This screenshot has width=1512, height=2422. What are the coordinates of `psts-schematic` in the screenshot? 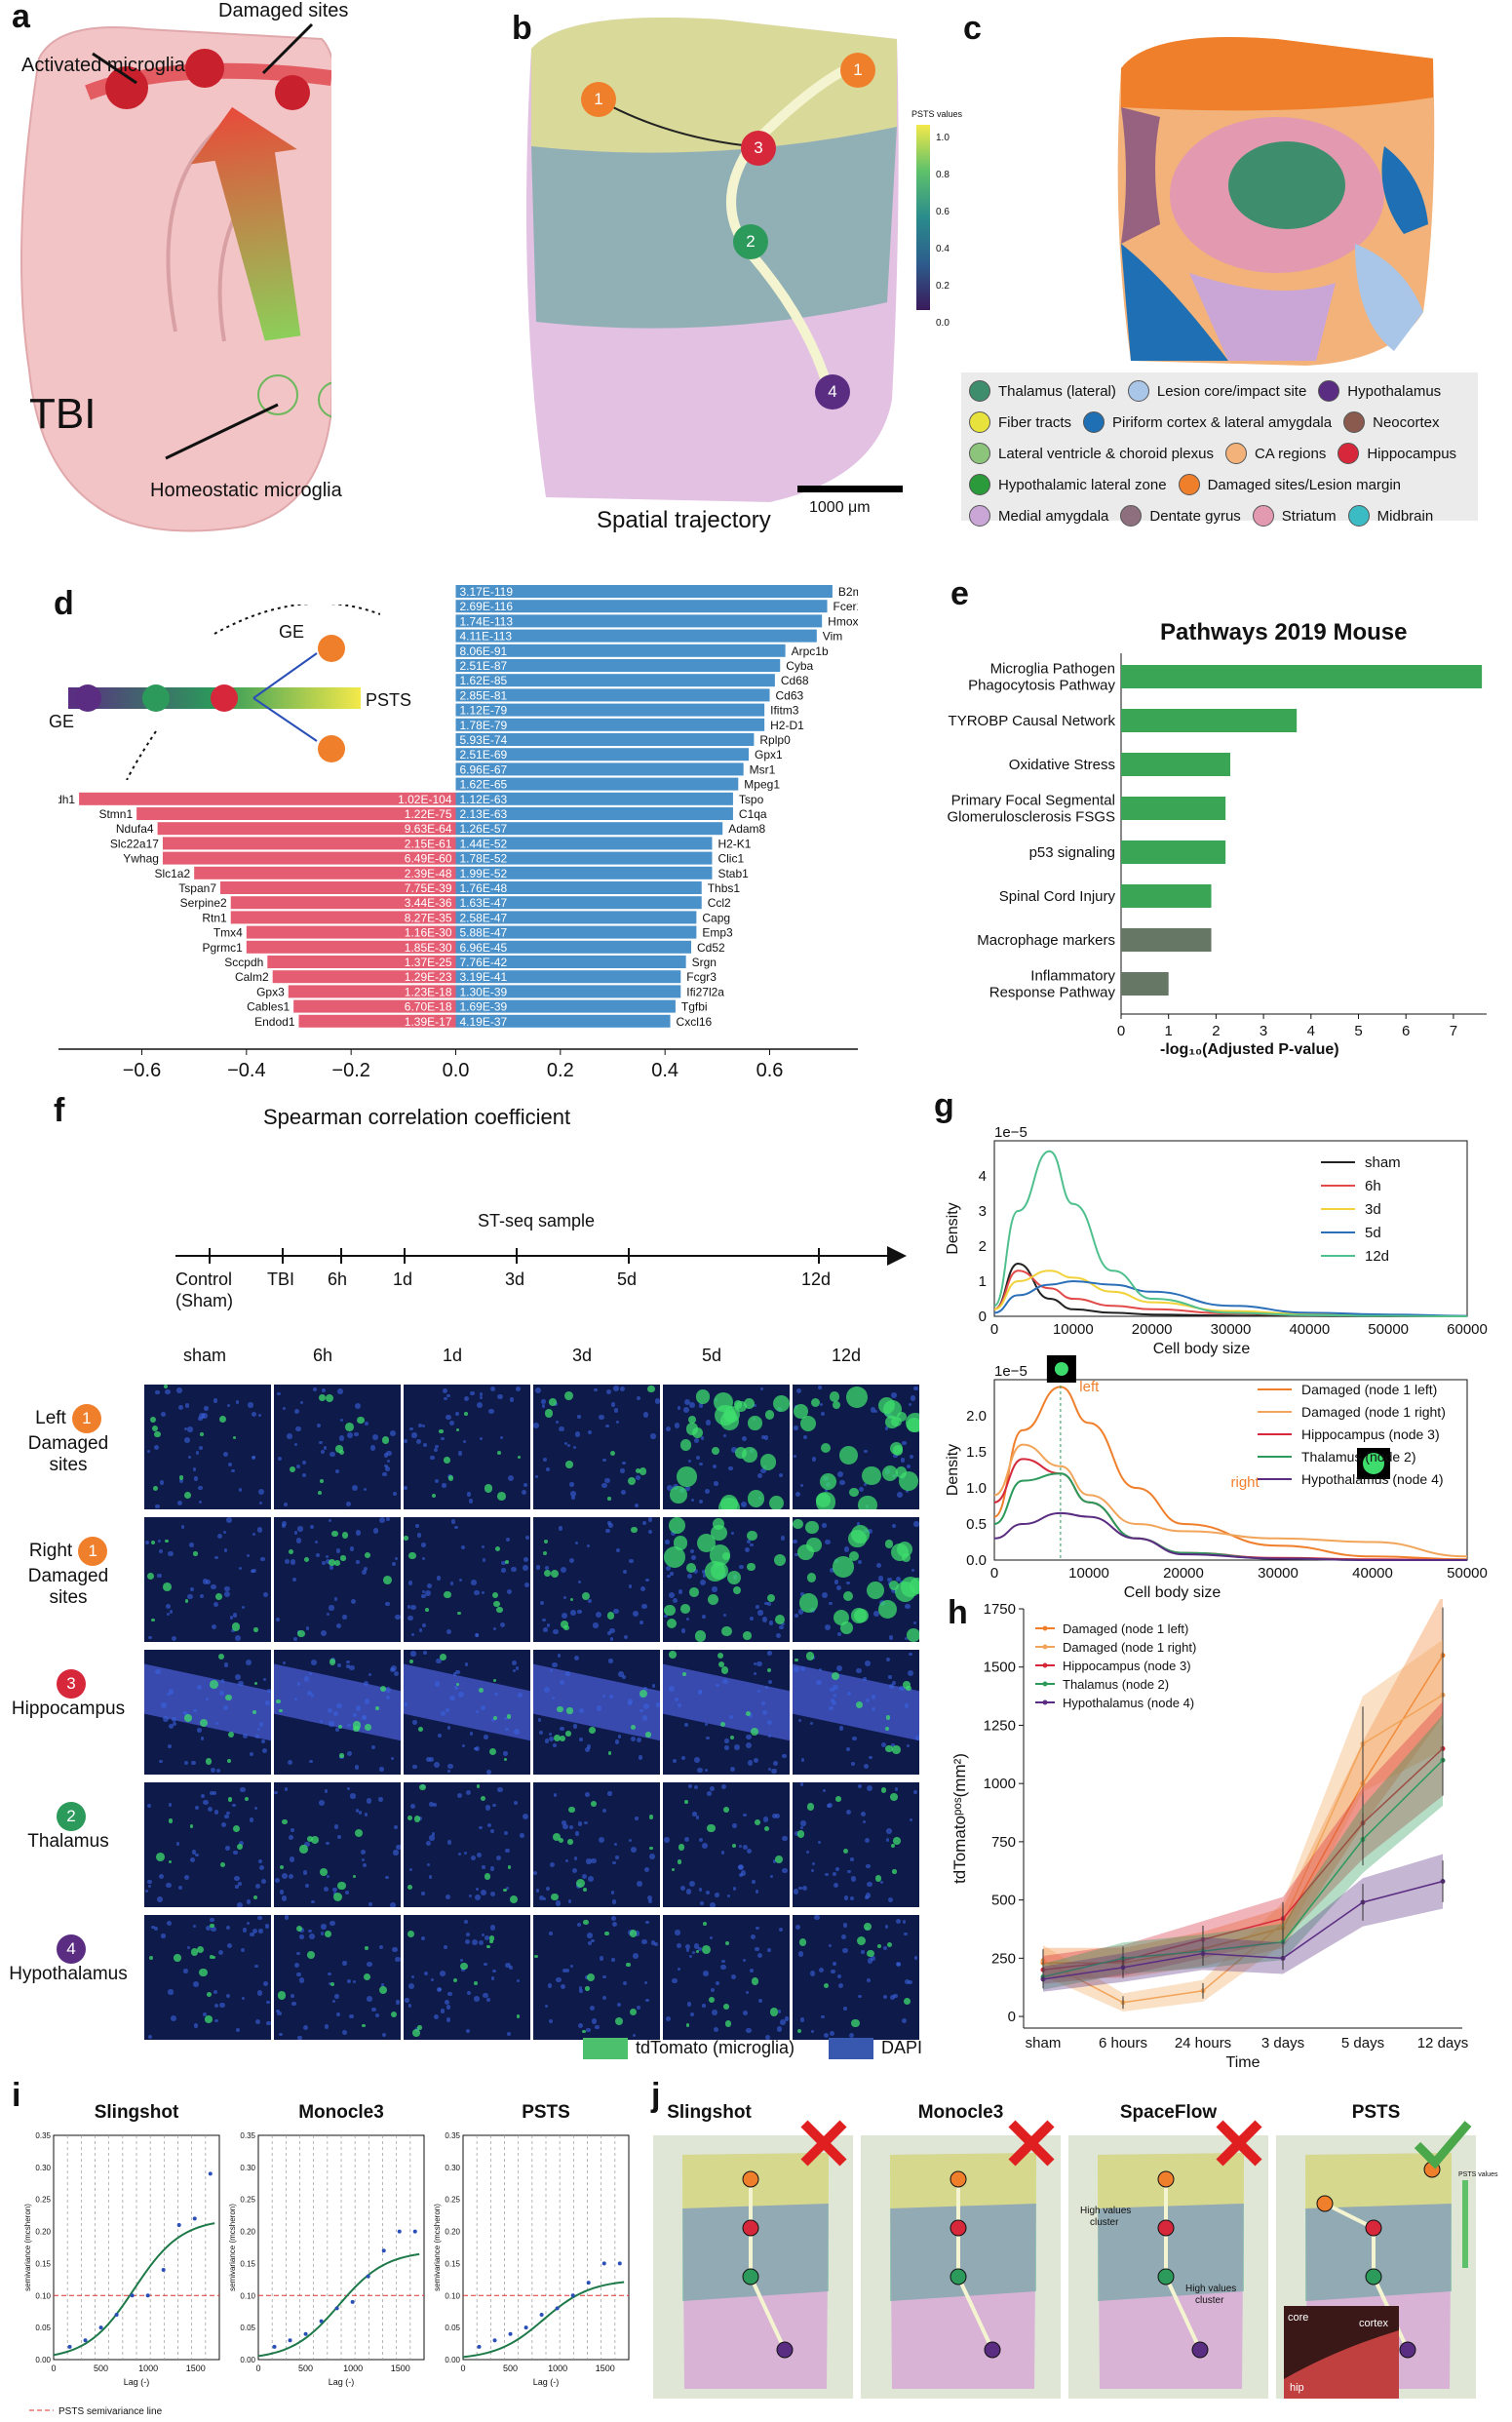 It's located at (224, 692).